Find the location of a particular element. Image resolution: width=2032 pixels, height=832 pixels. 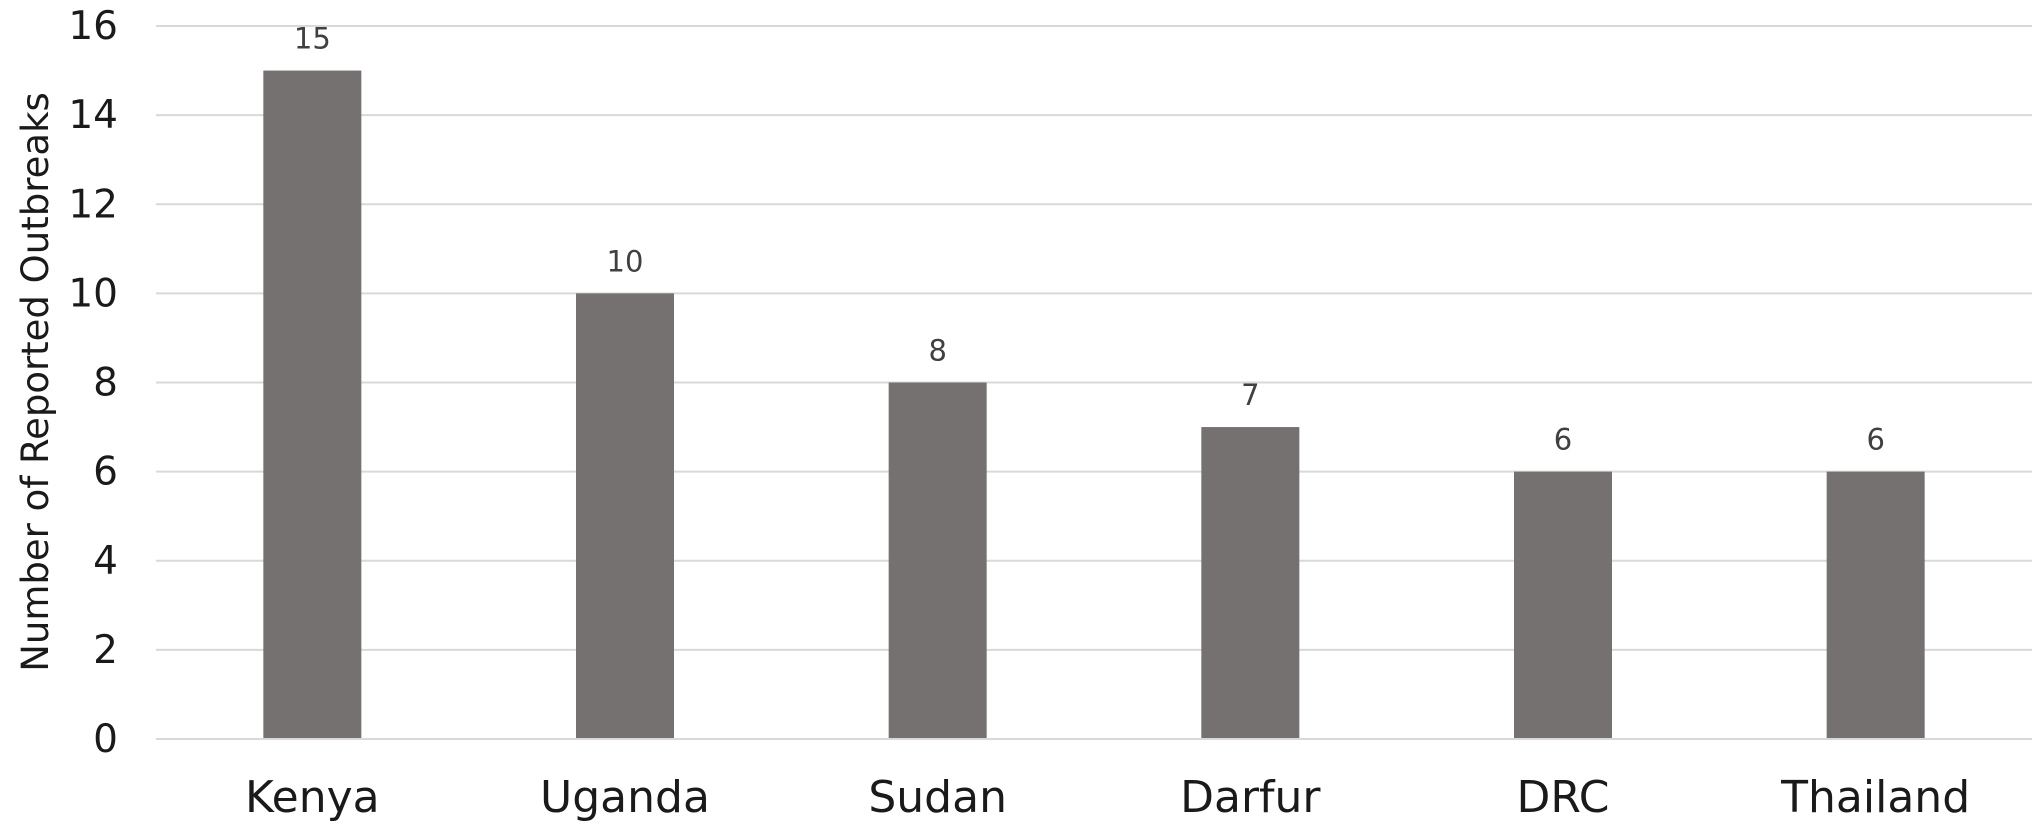

y-tick-label: 16 is located at coordinates (93, 26).